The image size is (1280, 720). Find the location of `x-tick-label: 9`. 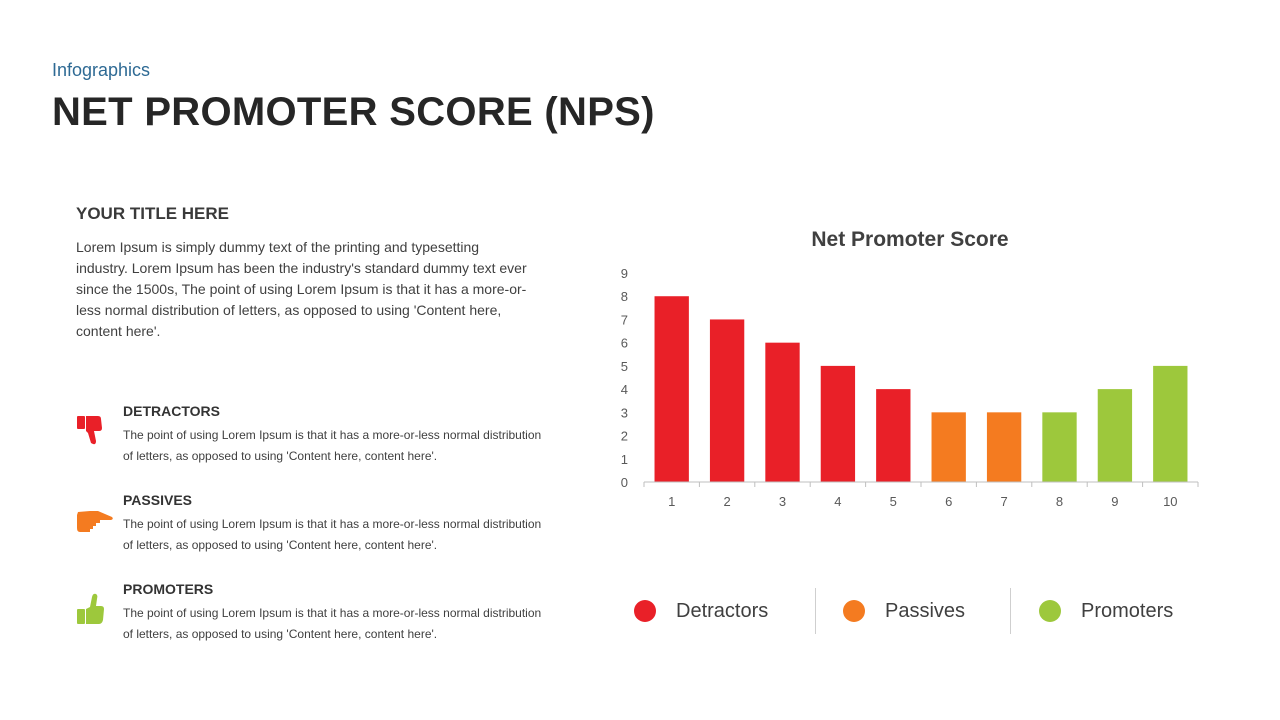

x-tick-label: 9 is located at coordinates (1114, 501).